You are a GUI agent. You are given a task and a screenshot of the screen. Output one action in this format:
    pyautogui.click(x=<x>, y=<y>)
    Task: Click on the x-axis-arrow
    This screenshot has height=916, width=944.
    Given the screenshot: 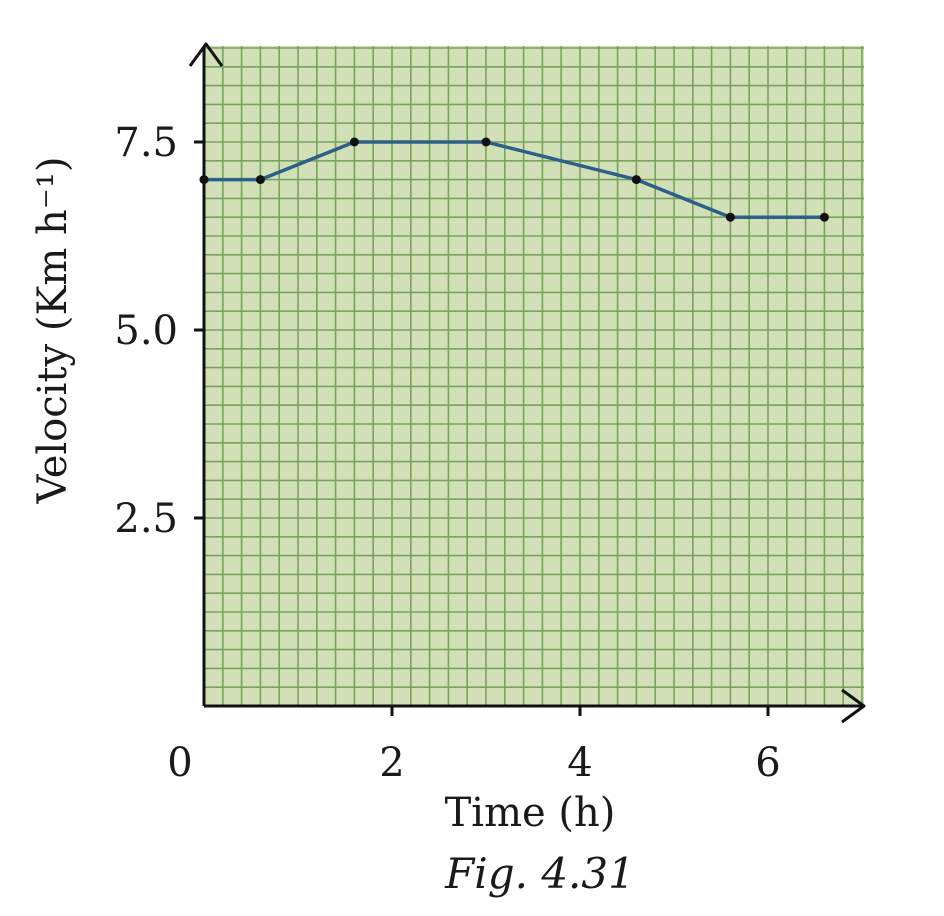 What is the action you would take?
    pyautogui.click(x=853, y=706)
    